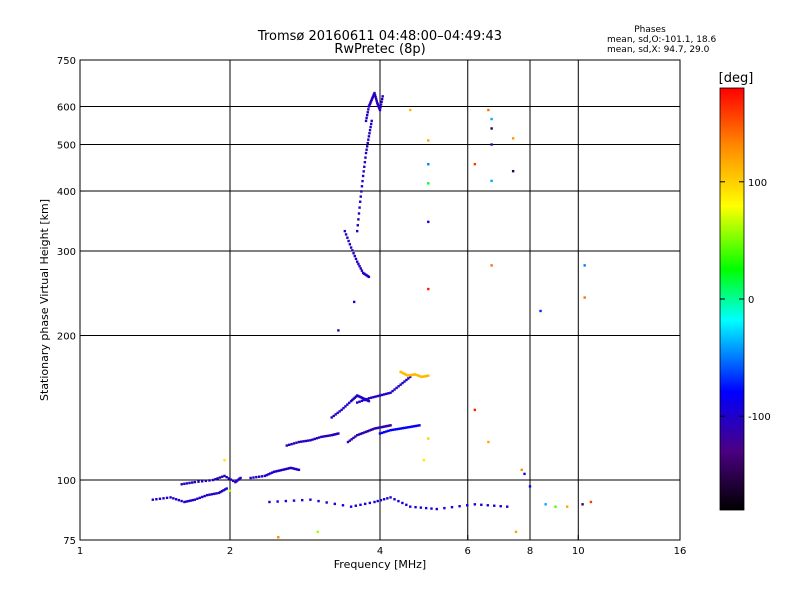 The image size is (800, 604). Describe the element at coordinates (736, 78) in the screenshot. I see `colorbar-unit-label: [deg]` at that location.